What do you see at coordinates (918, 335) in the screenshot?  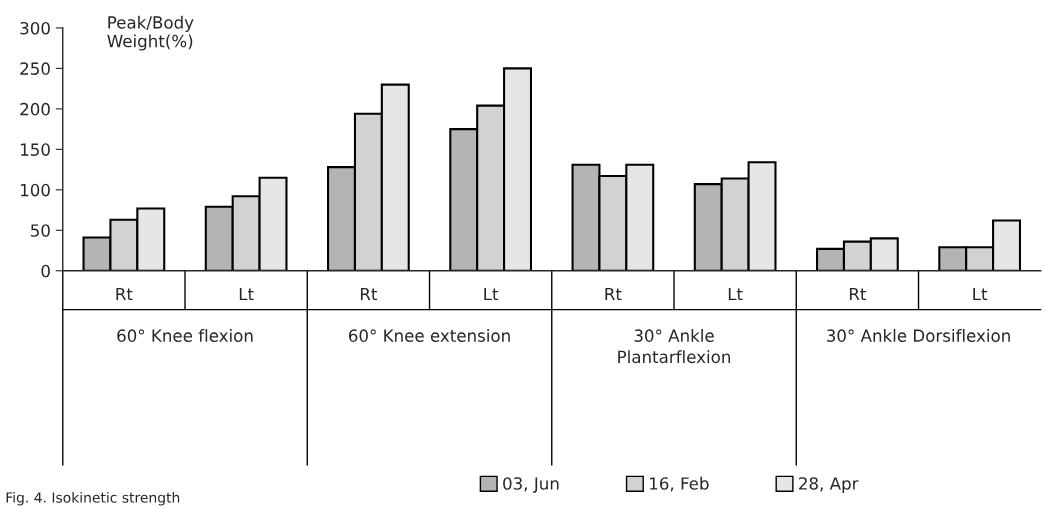 I see `text: 30° Ankle Dorsiflexion` at bounding box center [918, 335].